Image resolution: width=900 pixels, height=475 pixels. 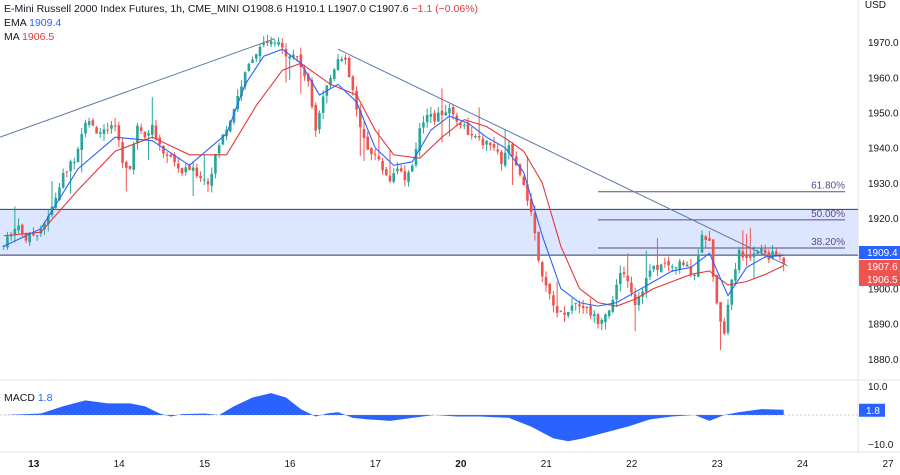 I want to click on close-label: C, so click(x=372, y=9).